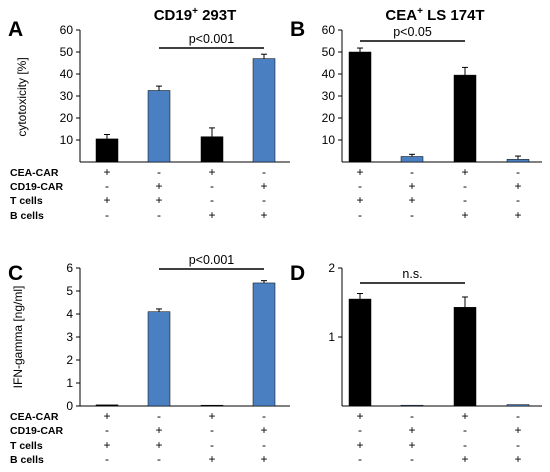  Describe the element at coordinates (297, 273) in the screenshot. I see `panel-letter: D` at that location.